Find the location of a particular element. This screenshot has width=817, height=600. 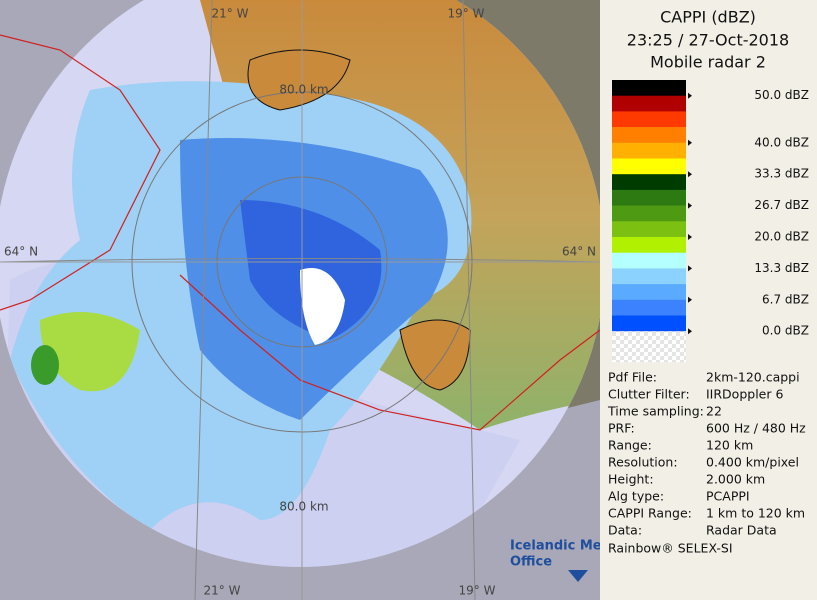

info-value: IIRDoppler 6 is located at coordinates (744, 394).